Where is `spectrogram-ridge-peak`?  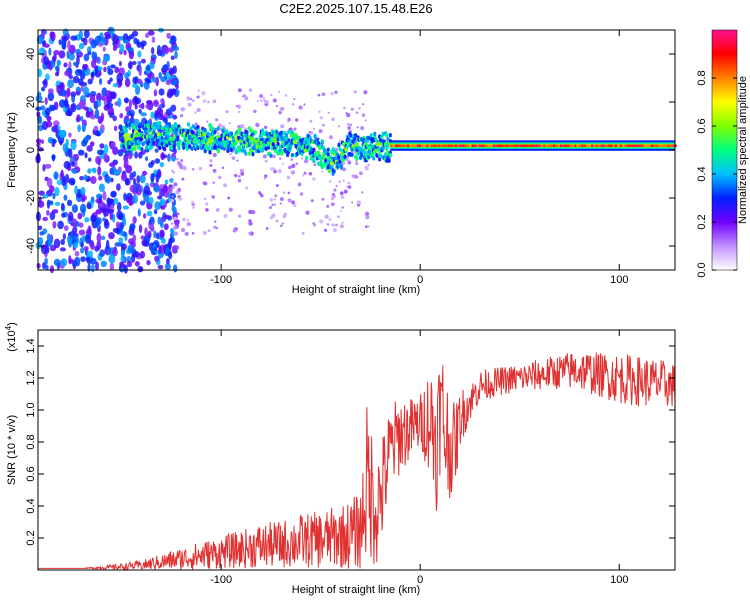 spectrogram-ridge-peak is located at coordinates (137, 135).